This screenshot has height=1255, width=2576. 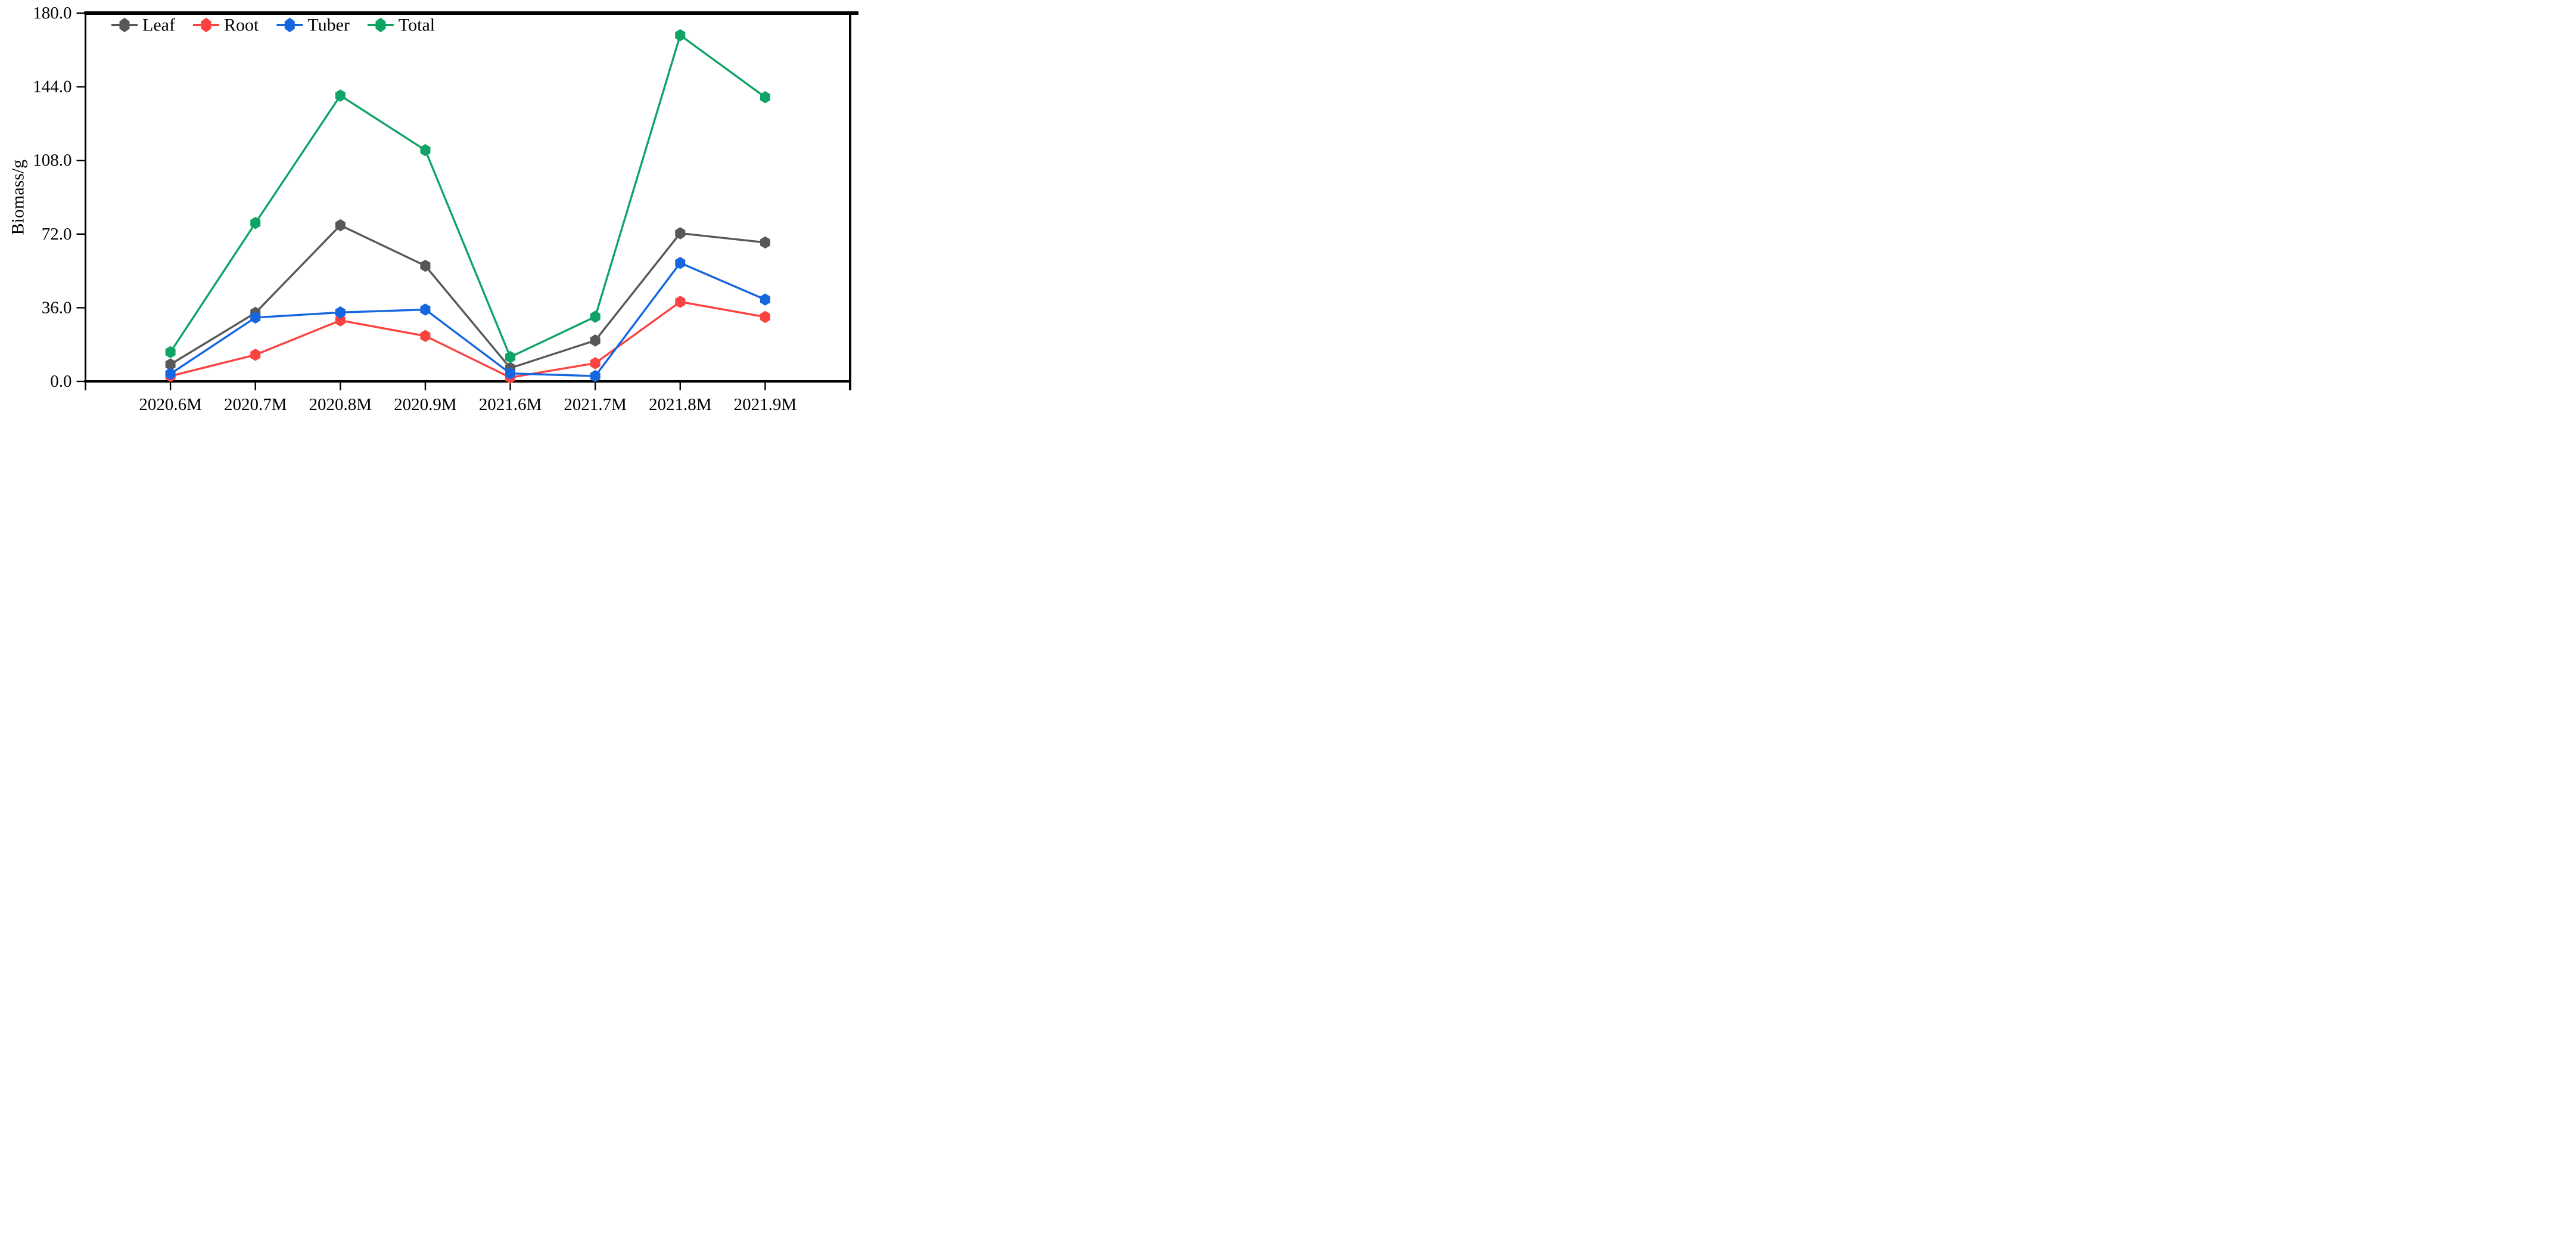 What do you see at coordinates (340, 313) in the screenshot?
I see `data-point-tuber-2020.8M` at bounding box center [340, 313].